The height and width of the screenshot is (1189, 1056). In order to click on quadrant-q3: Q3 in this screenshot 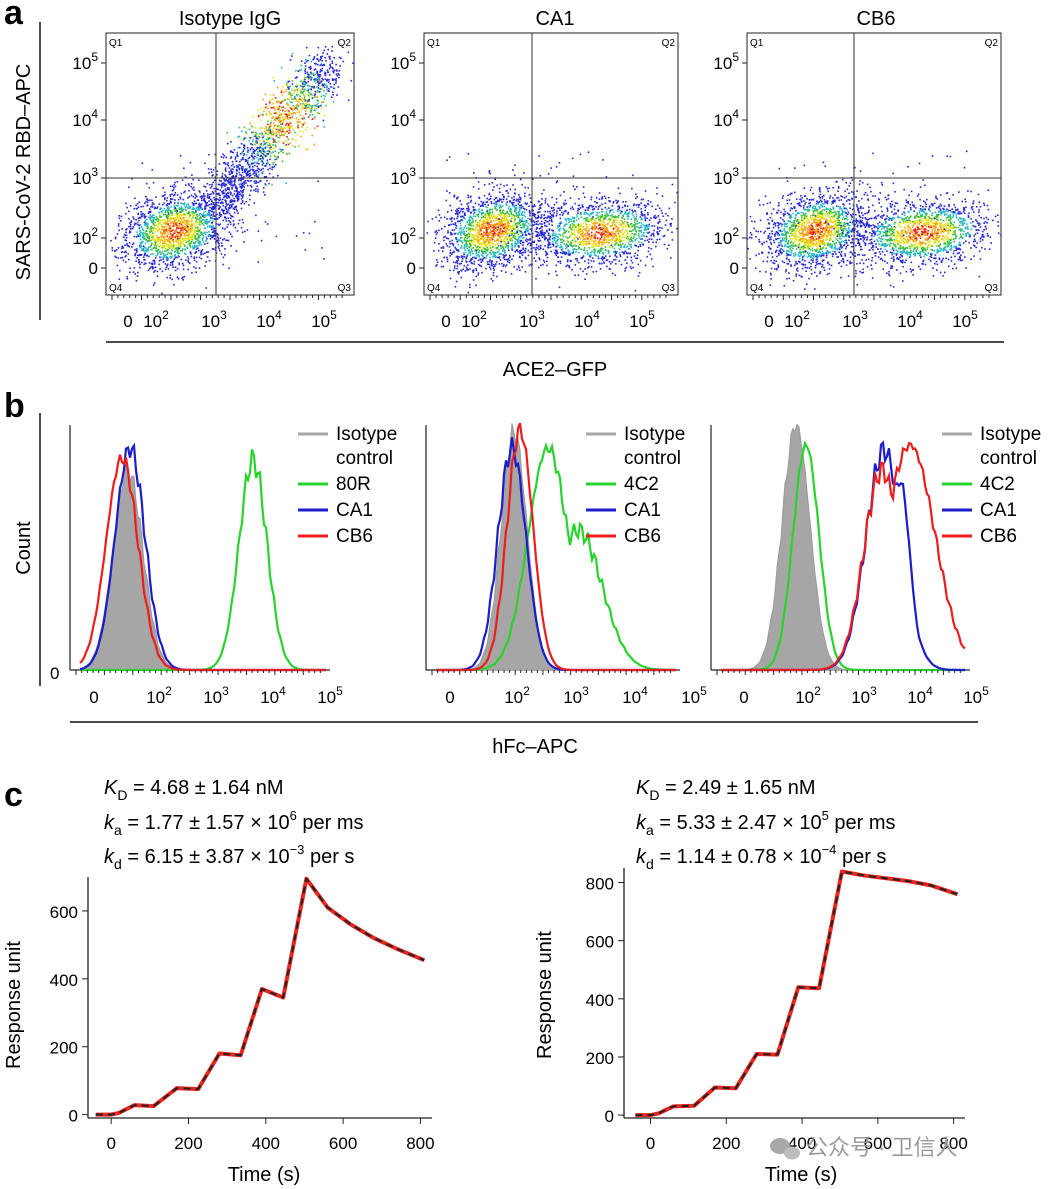, I will do `click(345, 288)`.